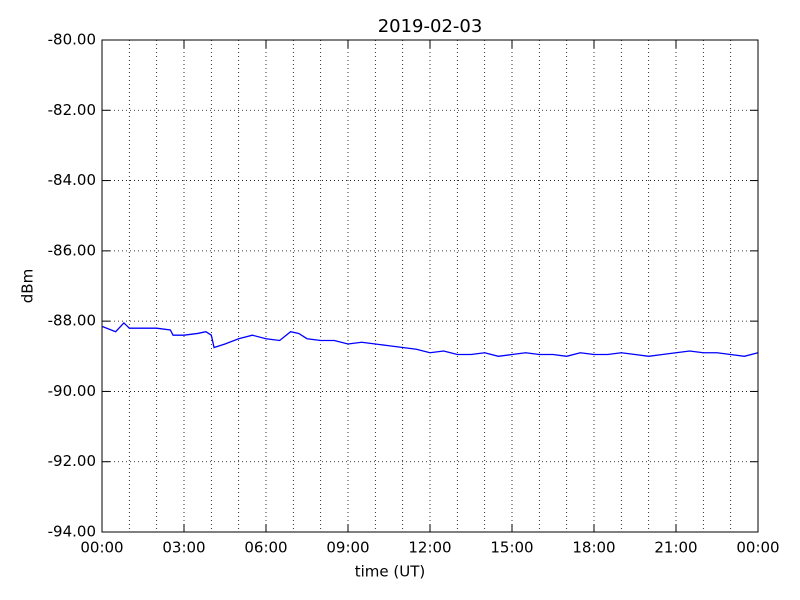  I want to click on y-tick-label: -88.00, so click(72, 321).